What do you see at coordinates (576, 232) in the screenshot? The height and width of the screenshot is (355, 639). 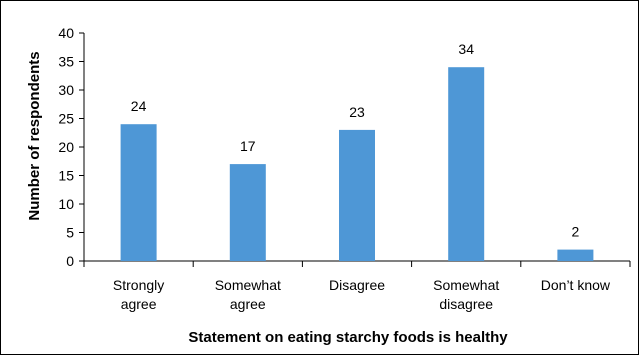 I see `data-label: 2` at bounding box center [576, 232].